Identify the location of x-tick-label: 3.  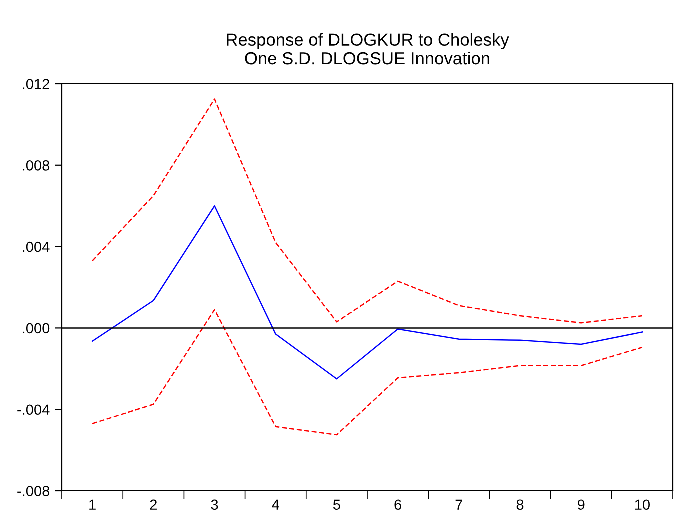
(214, 505).